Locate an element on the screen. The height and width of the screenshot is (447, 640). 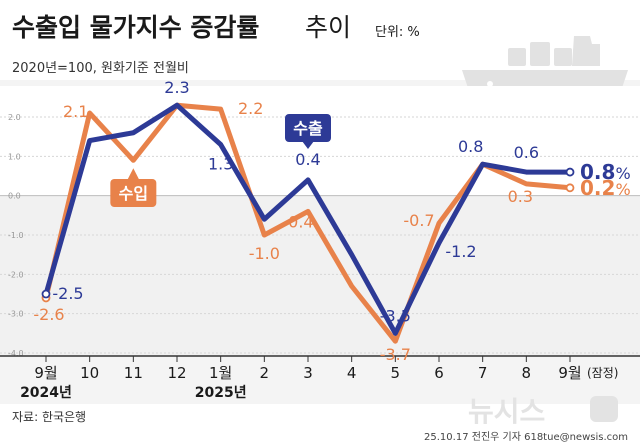
x-tick-label: 12 is located at coordinates (176, 373).